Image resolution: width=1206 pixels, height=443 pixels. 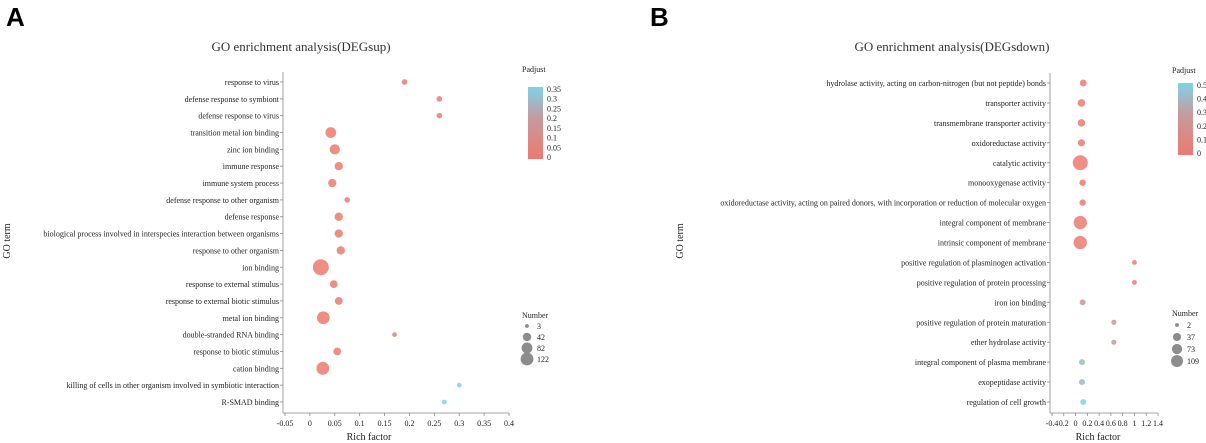 What do you see at coordinates (1020, 302) in the screenshot?
I see `category-label: iron ion binding` at bounding box center [1020, 302].